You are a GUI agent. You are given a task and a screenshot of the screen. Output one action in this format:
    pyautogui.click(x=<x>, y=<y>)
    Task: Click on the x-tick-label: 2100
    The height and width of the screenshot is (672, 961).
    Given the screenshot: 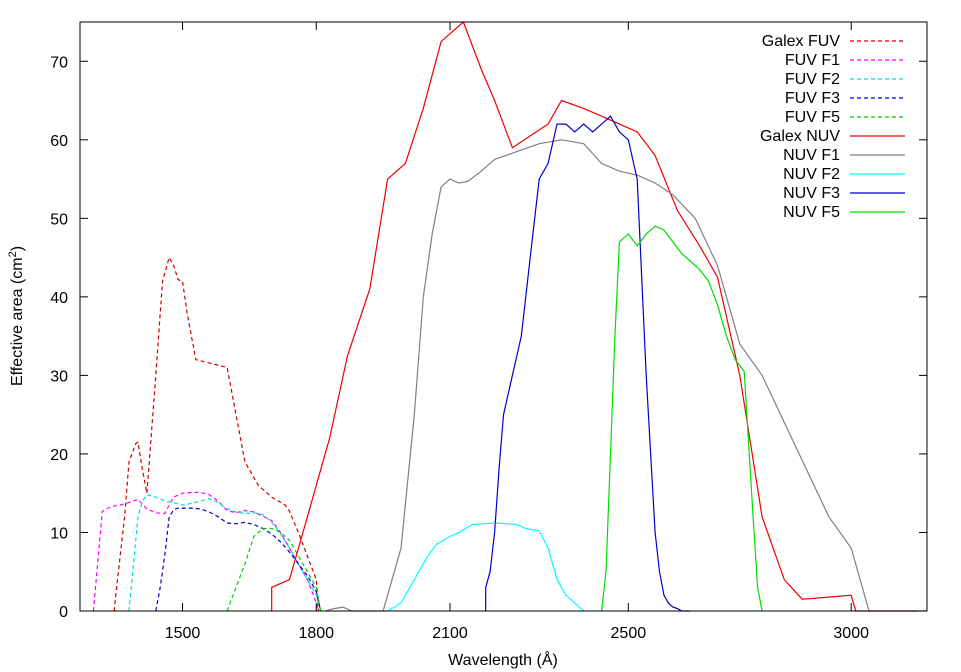 What is the action you would take?
    pyautogui.click(x=450, y=633)
    